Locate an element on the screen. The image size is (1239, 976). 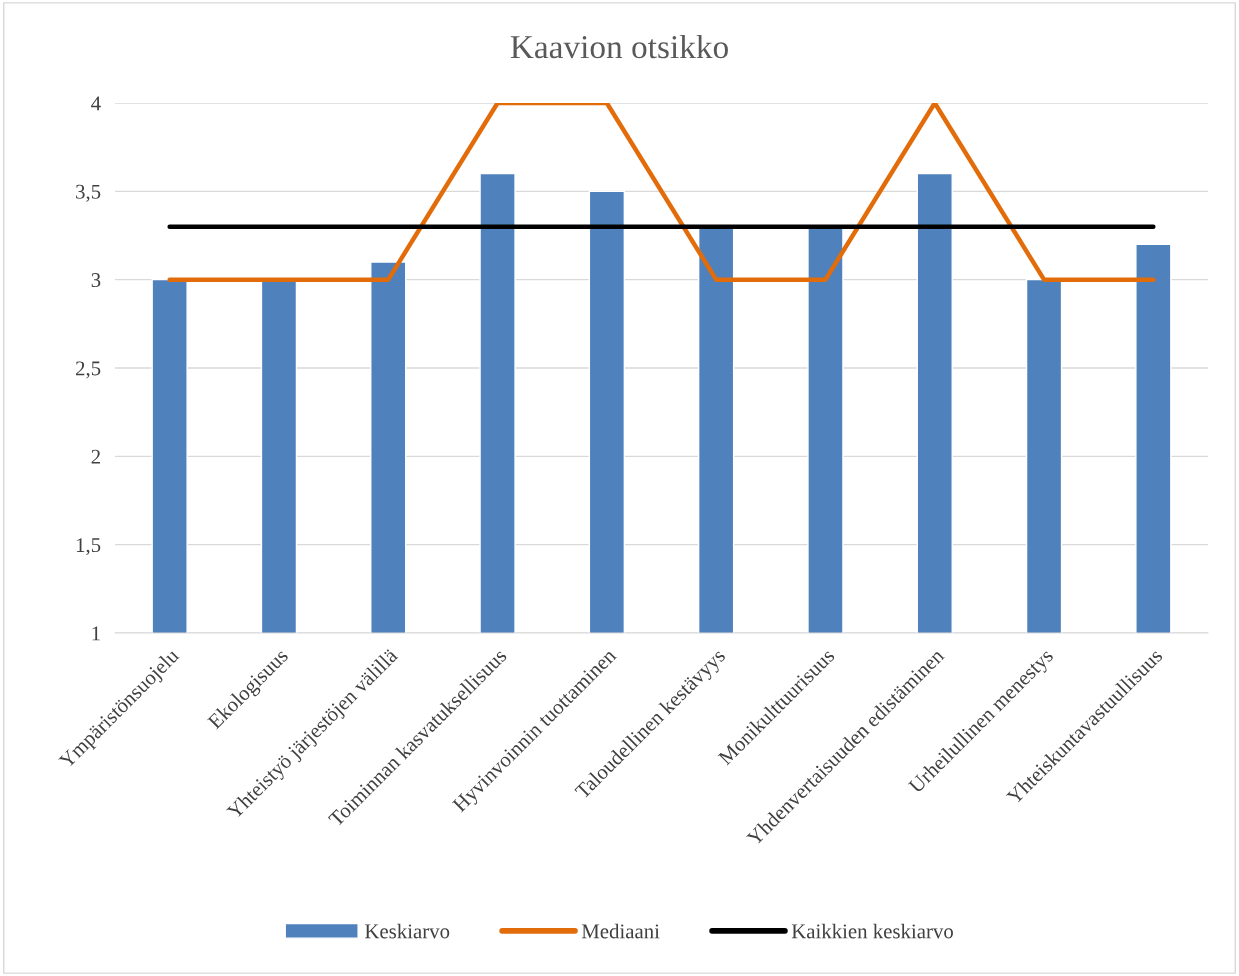
y-tick-label: 4 is located at coordinates (96, 103).